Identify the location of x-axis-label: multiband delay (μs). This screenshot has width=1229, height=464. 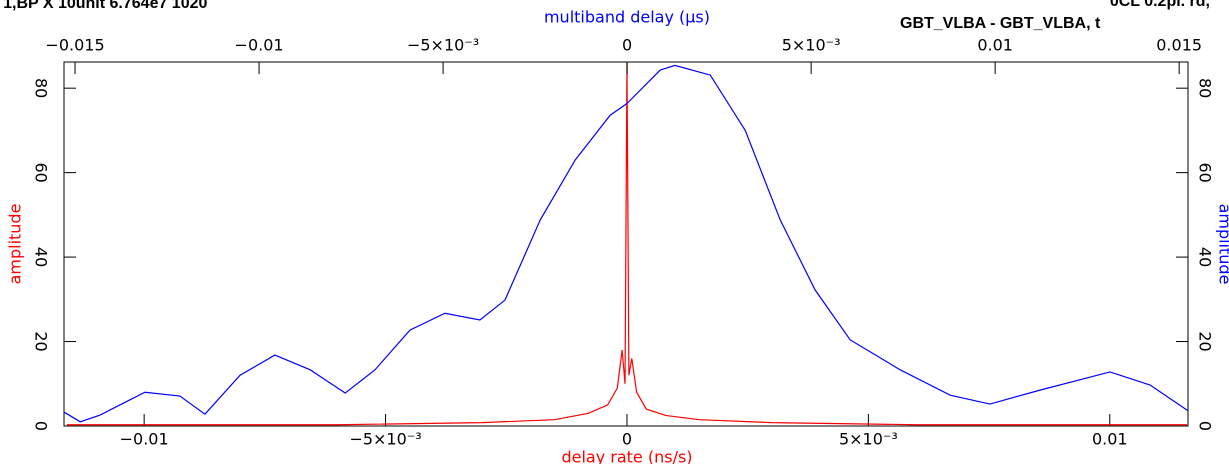
(627, 17).